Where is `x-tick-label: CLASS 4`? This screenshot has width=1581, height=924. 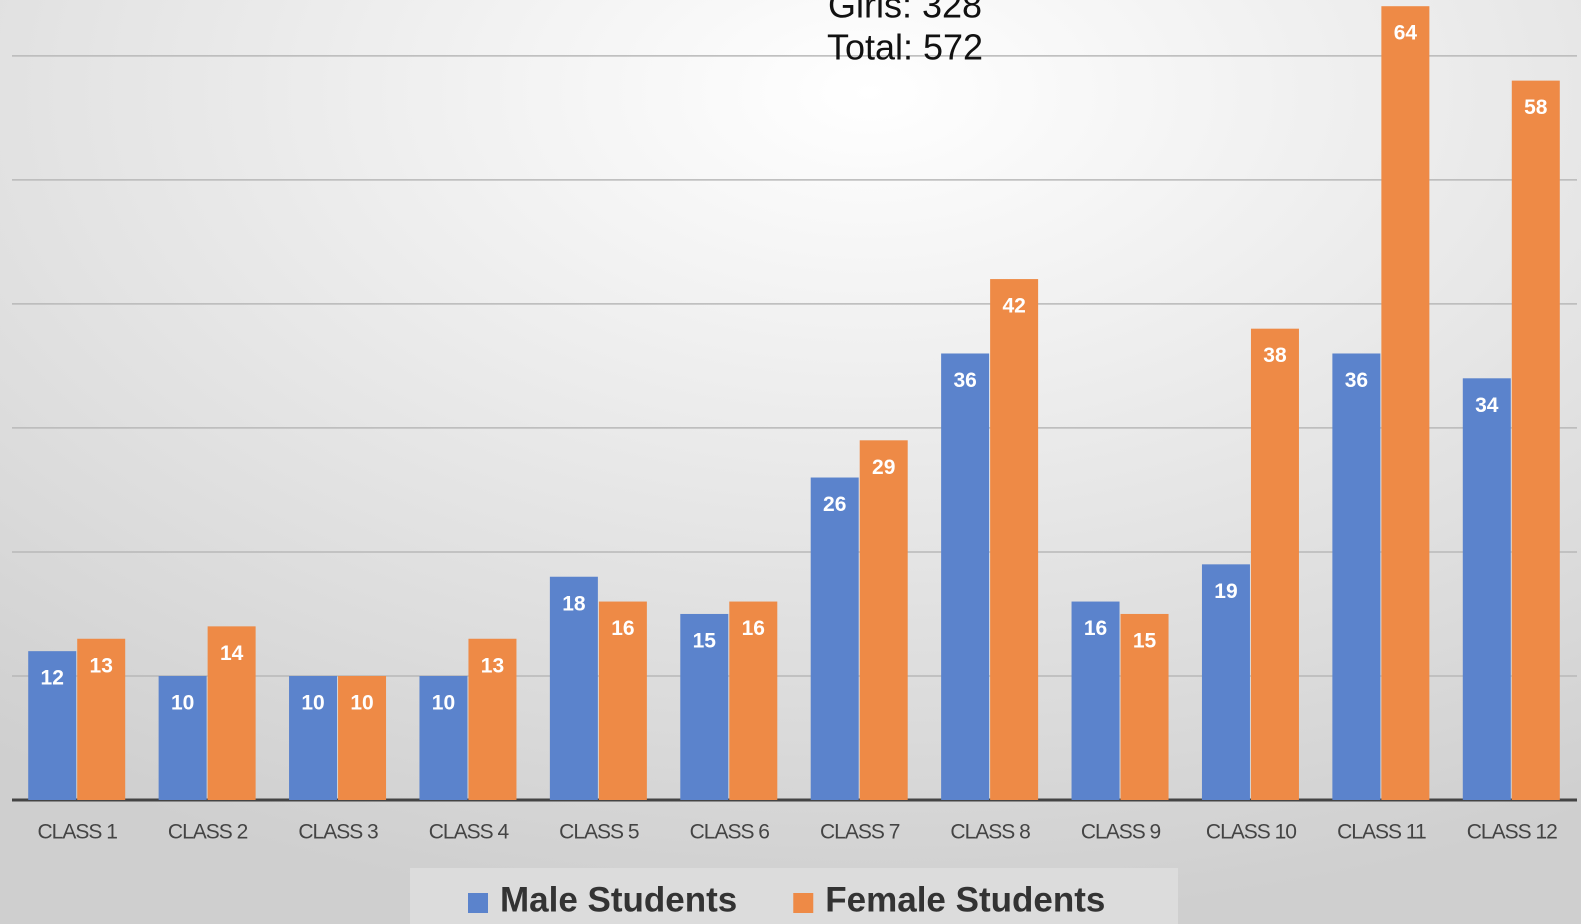 x-tick-label: CLASS 4 is located at coordinates (469, 832).